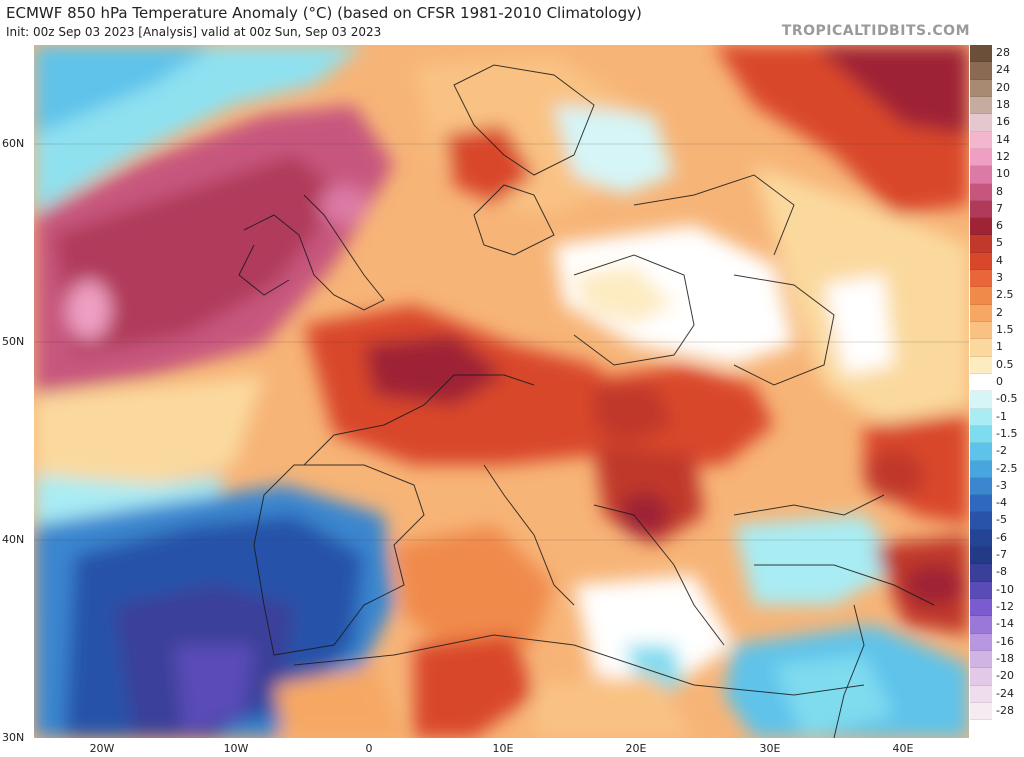 This screenshot has width=1024, height=757. Describe the element at coordinates (1001, 572) in the screenshot. I see `colorbar-label: -8` at that location.